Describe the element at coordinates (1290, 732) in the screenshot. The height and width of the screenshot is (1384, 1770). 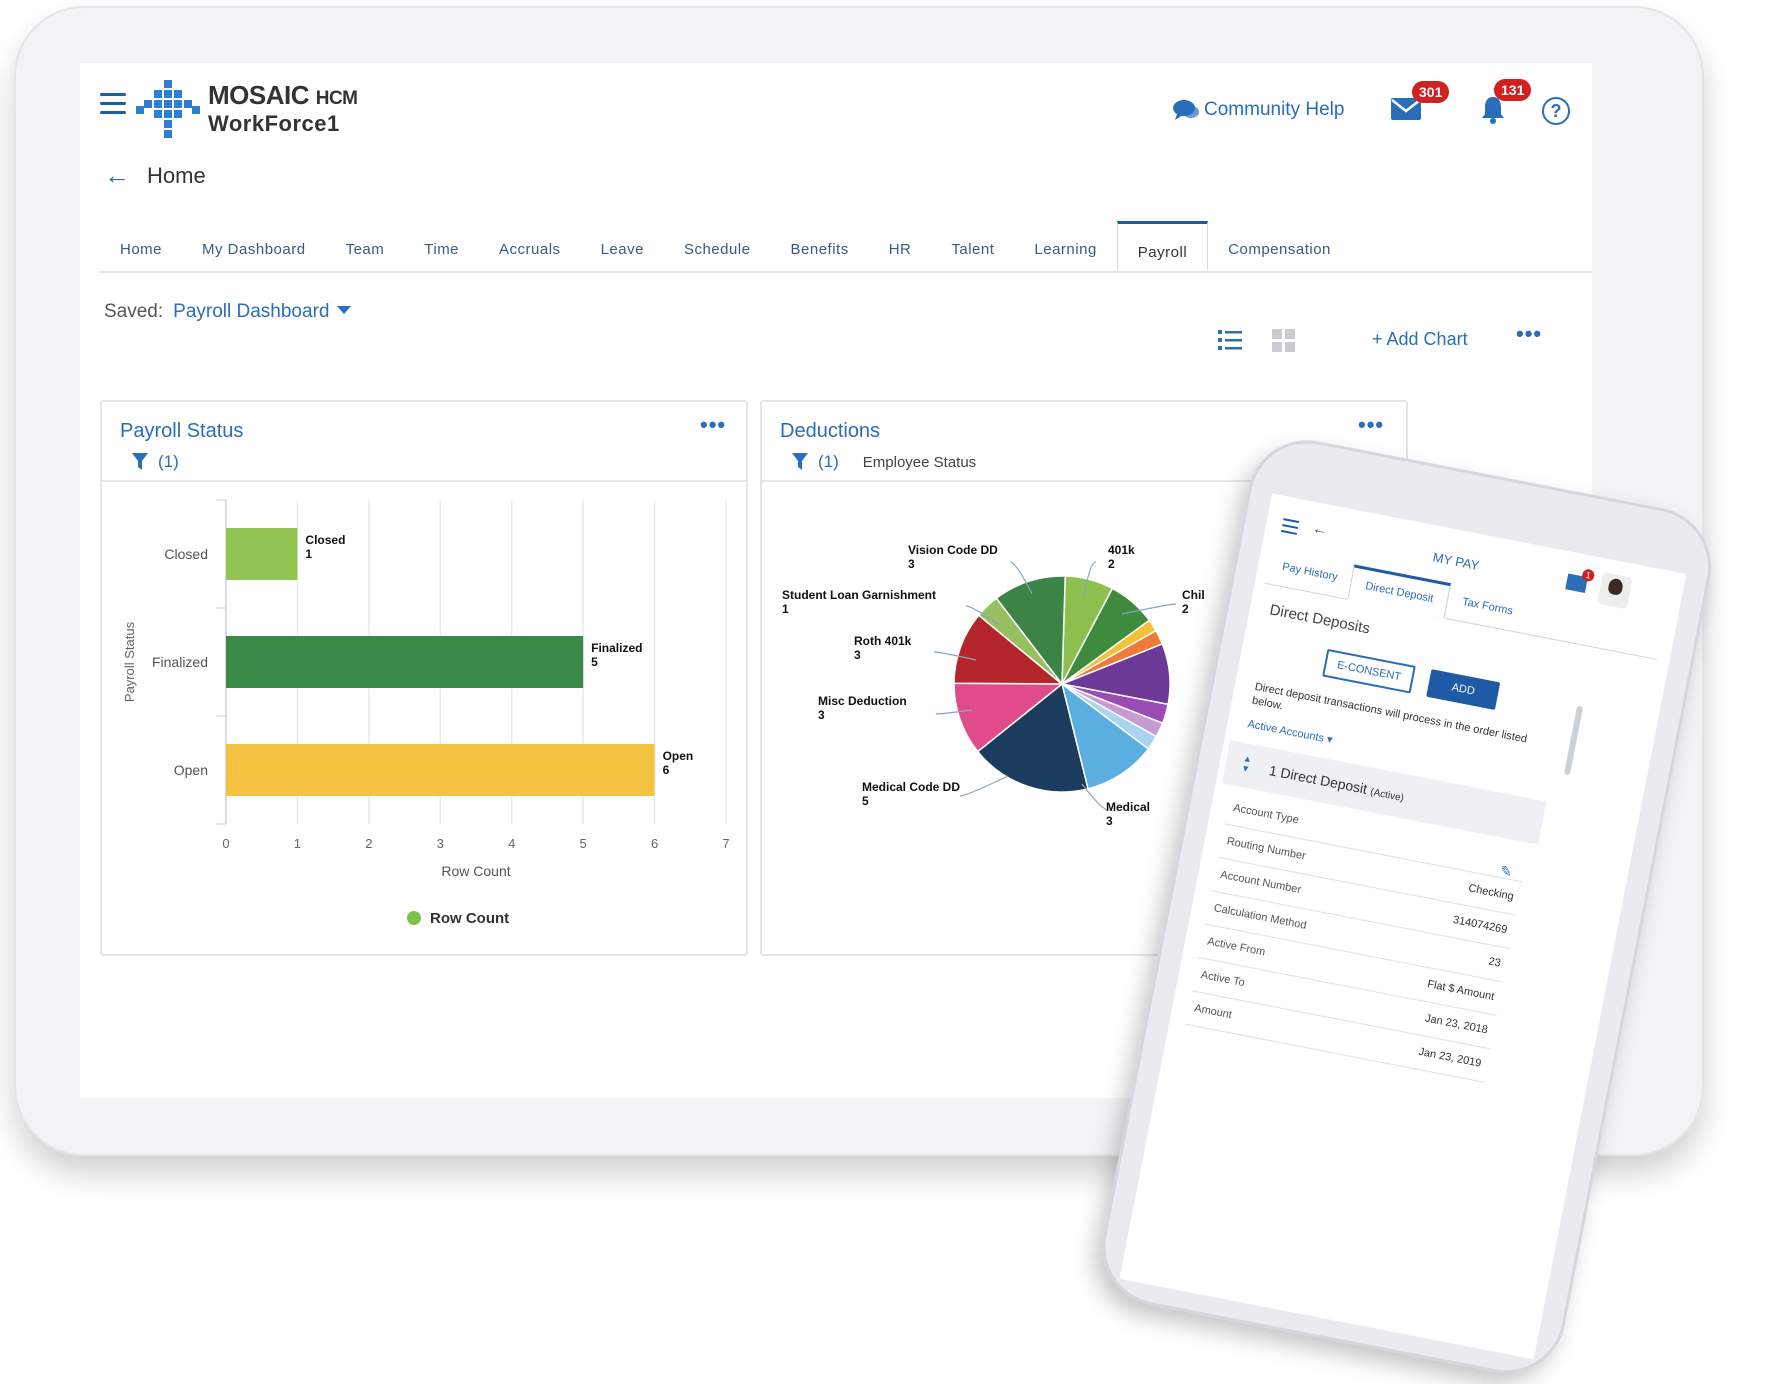
I see `active-accounts-dropdown: Active Accounts ▾` at that location.